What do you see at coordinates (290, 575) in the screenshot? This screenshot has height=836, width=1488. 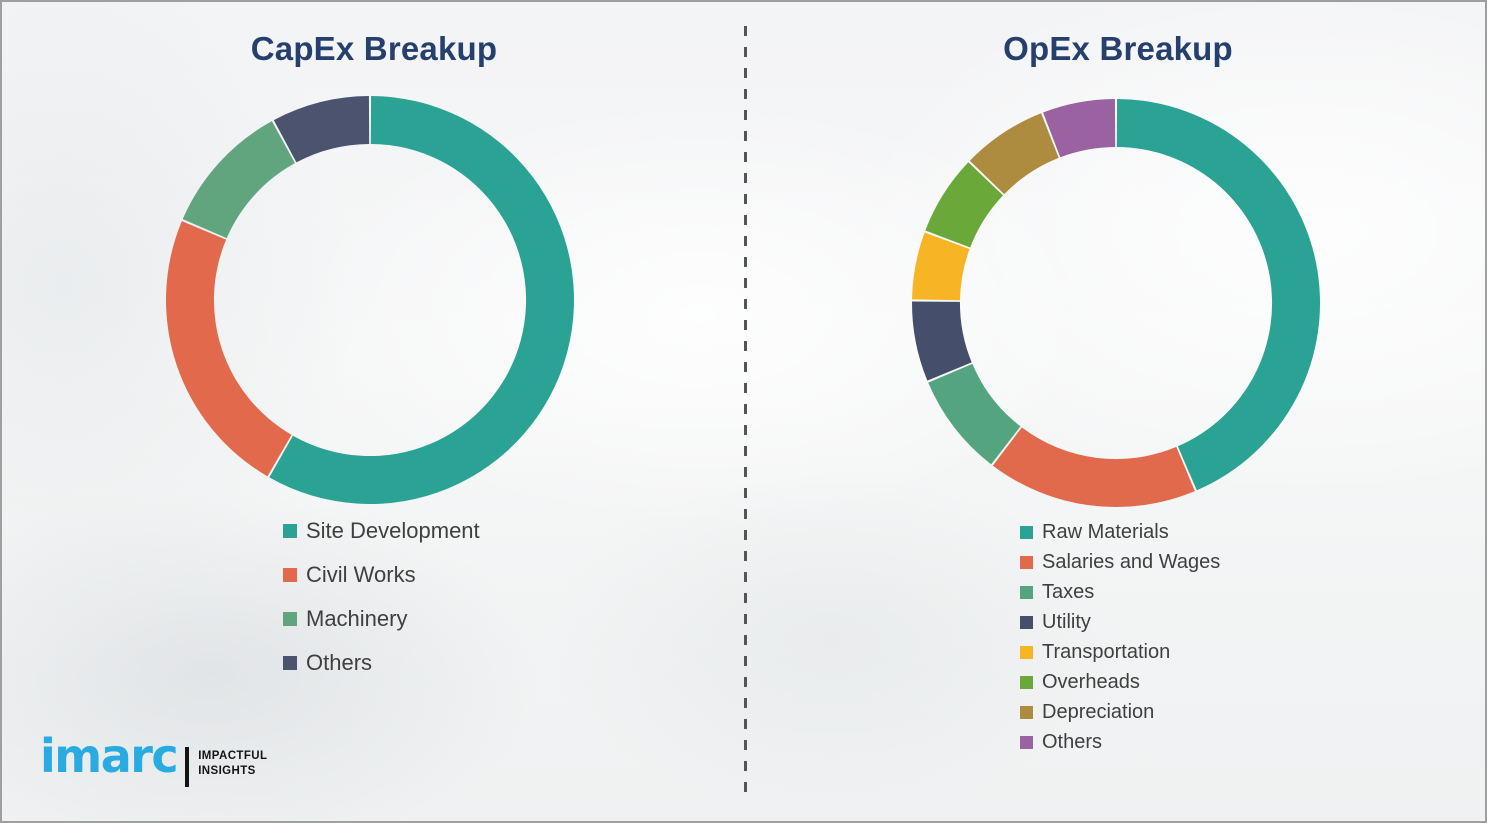 I see `legend-swatch-civil-works` at bounding box center [290, 575].